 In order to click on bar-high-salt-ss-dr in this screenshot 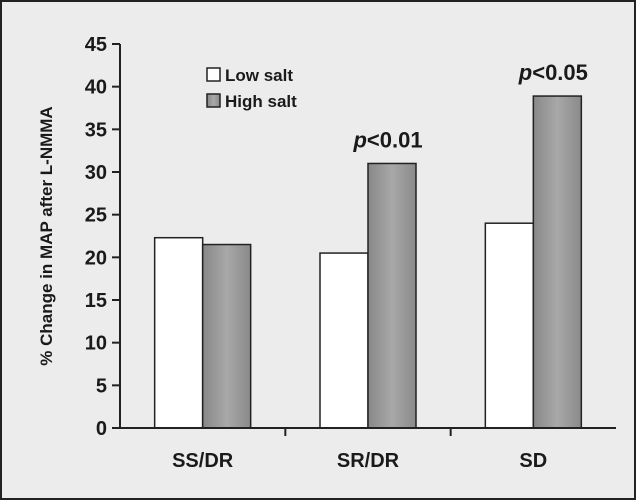, I will do `click(226, 336)`.